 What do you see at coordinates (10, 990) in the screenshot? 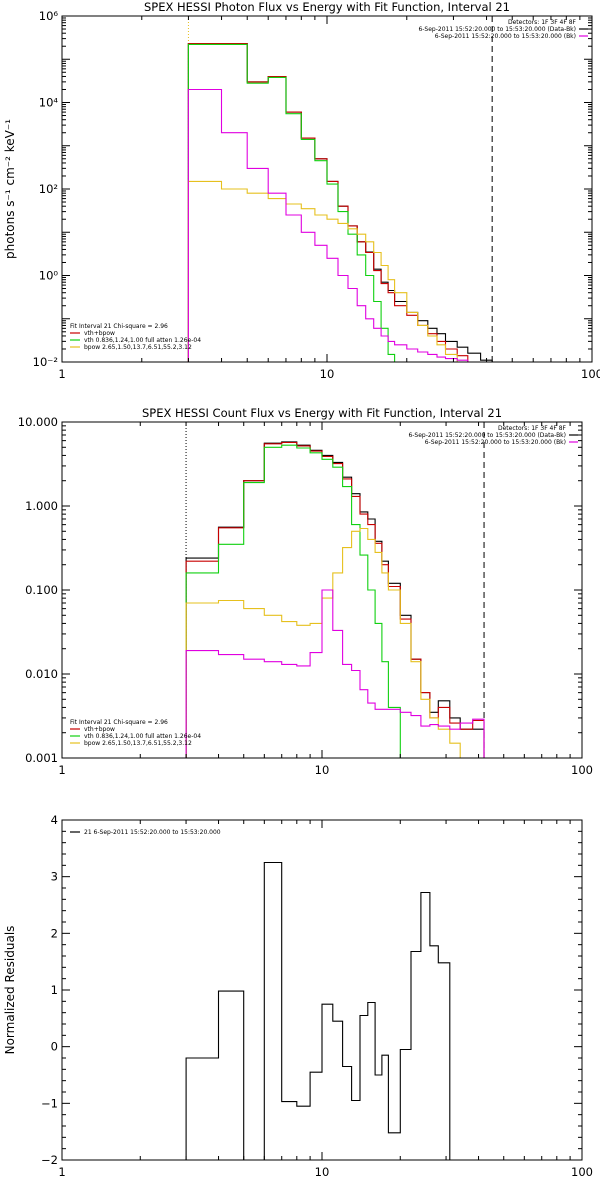
I see `y-axis-label: Normalized Residuals` at bounding box center [10, 990].